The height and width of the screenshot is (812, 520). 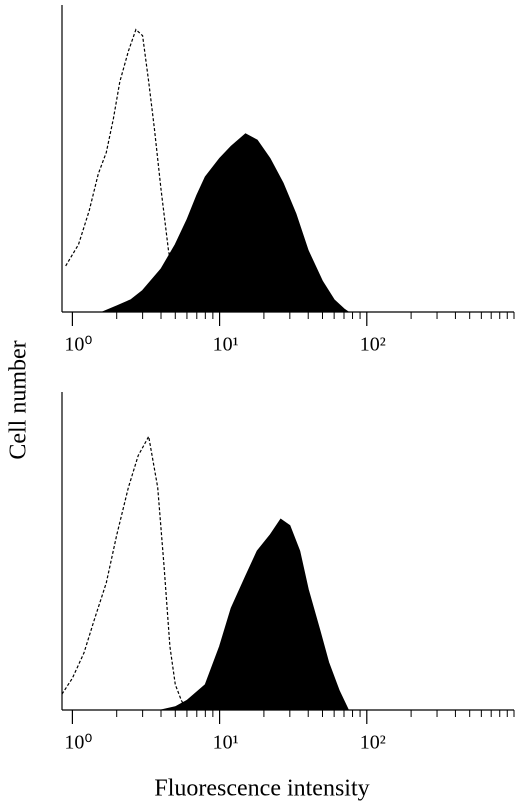 I want to click on x-axis-label: Fluorescence intensity, so click(x=261, y=789).